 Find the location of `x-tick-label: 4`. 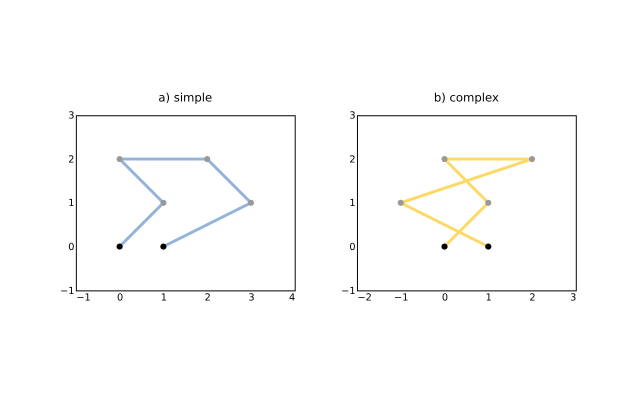

x-tick-label: 4 is located at coordinates (292, 298).